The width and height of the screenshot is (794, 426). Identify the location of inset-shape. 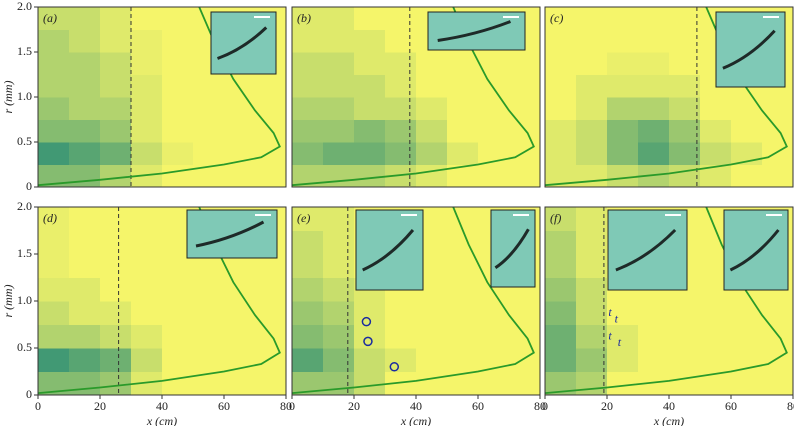
(512, 249).